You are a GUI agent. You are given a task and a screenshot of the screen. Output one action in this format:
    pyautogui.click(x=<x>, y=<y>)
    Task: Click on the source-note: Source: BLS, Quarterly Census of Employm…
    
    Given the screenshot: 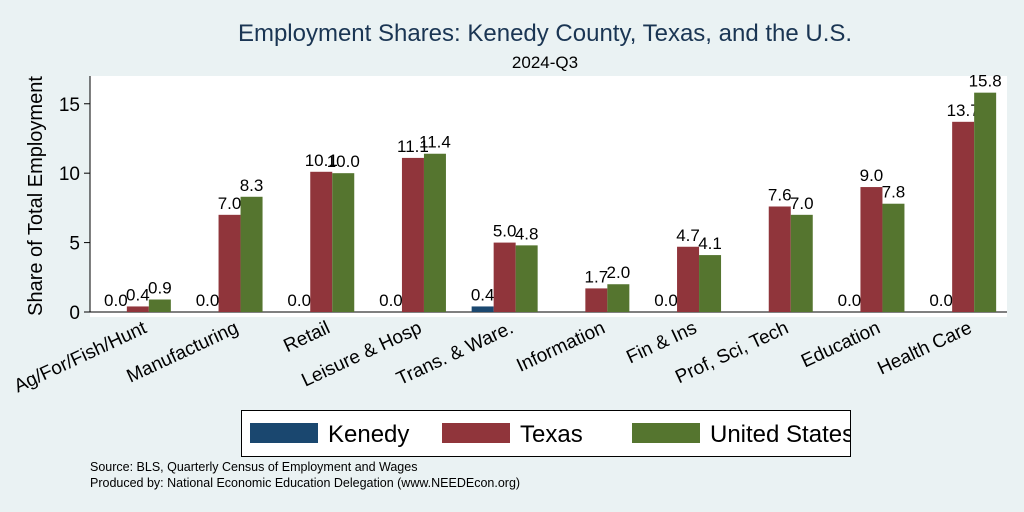 What is the action you would take?
    pyautogui.click(x=254, y=467)
    